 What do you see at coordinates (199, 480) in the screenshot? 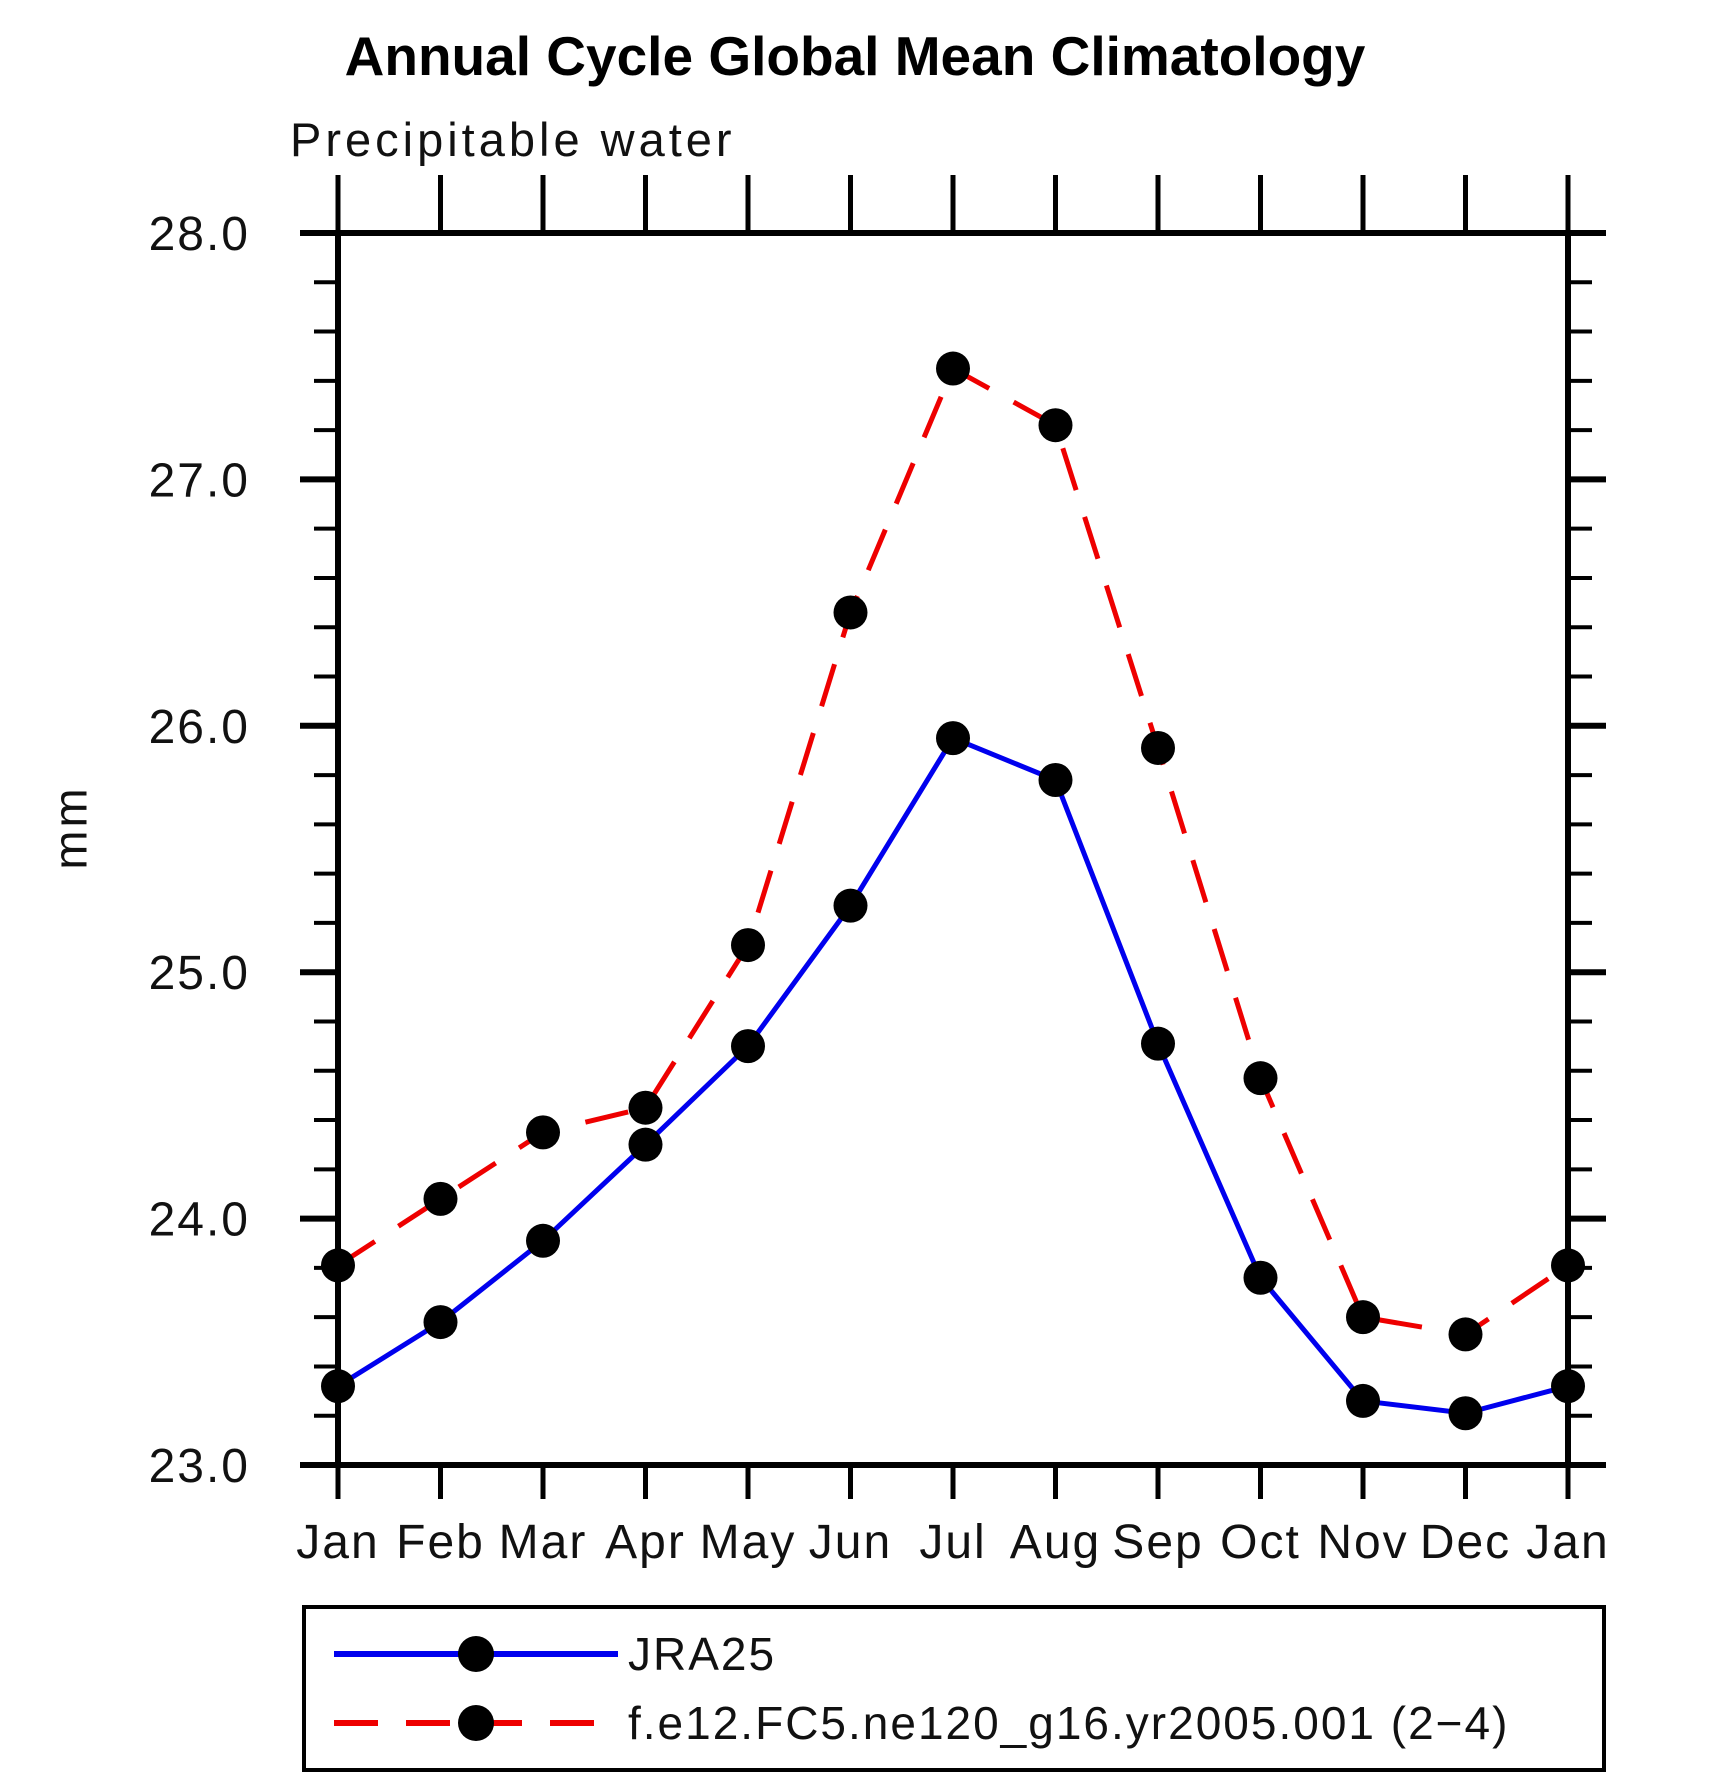
I see `y-axis-tick-label: 27.0` at bounding box center [199, 480].